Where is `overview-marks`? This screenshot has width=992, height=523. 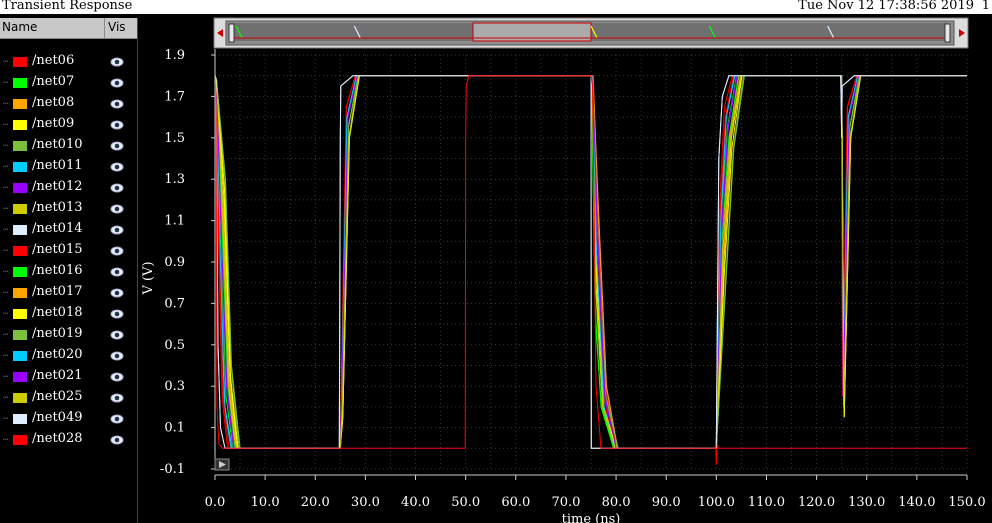
overview-marks is located at coordinates (589, 32).